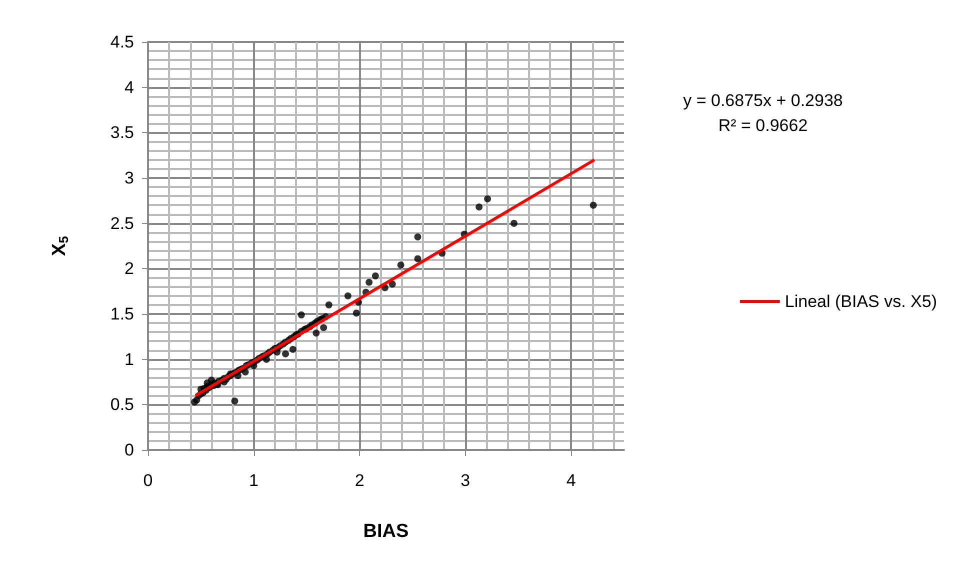 This screenshot has height=584, width=960. Describe the element at coordinates (60, 246) in the screenshot. I see `y-axis-title: X5` at that location.